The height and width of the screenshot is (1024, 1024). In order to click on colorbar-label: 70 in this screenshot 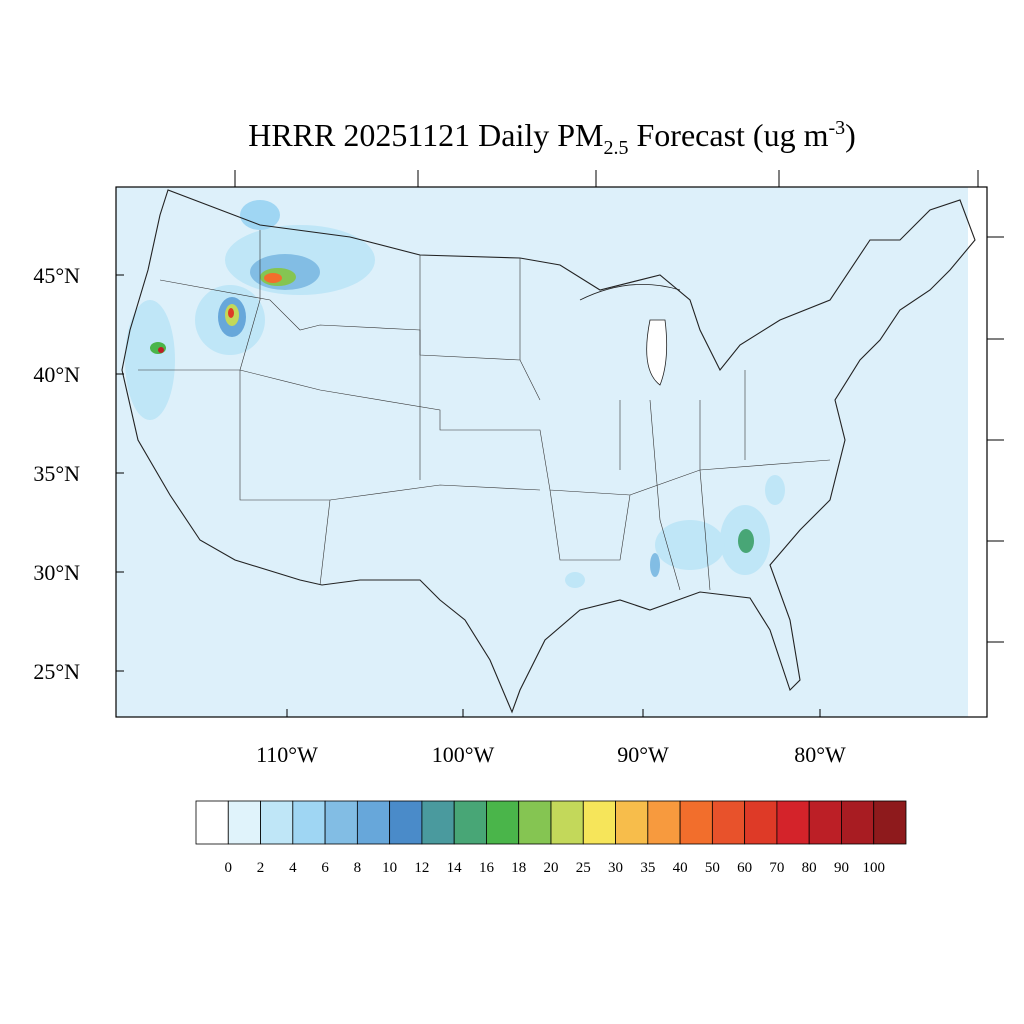, I will do `click(776, 868)`.